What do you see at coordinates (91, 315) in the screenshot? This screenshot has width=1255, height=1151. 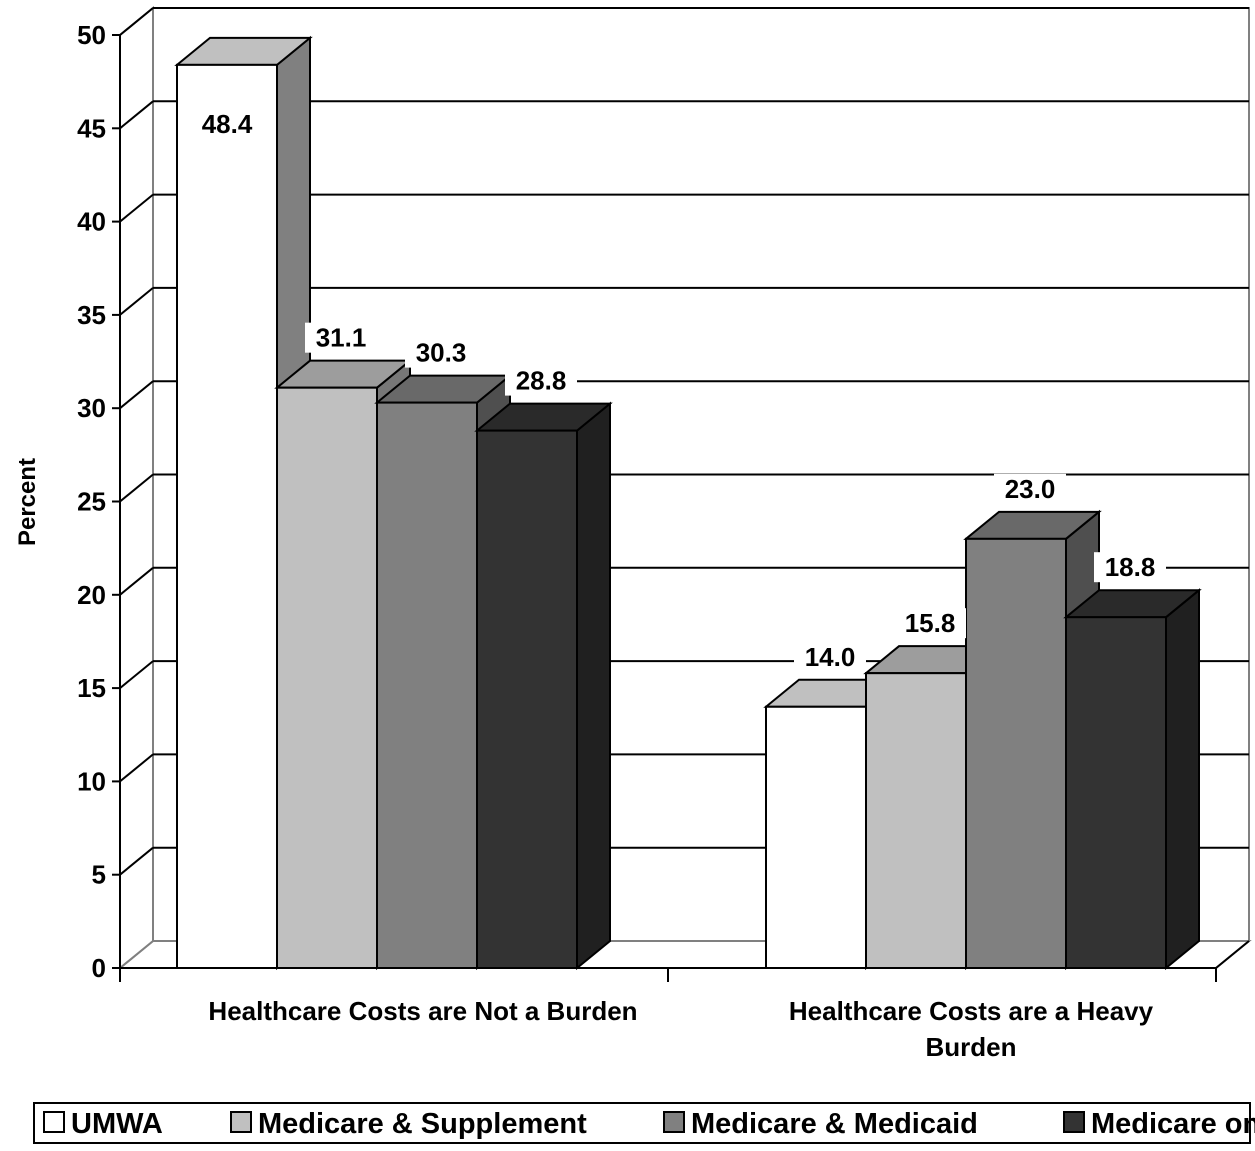 I see `y-tick-label: 35` at bounding box center [91, 315].